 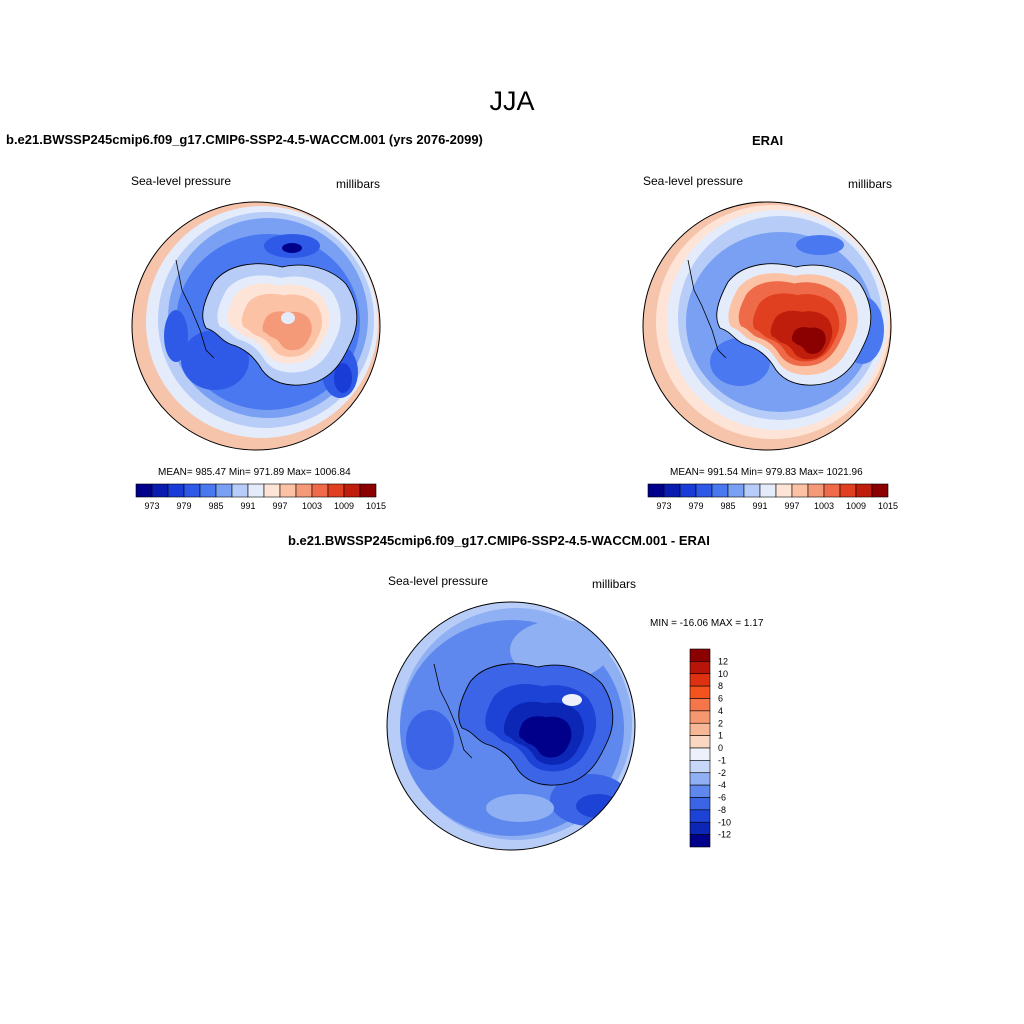 What do you see at coordinates (720, 723) in the screenshot?
I see `colorbar-tick-label: 2` at bounding box center [720, 723].